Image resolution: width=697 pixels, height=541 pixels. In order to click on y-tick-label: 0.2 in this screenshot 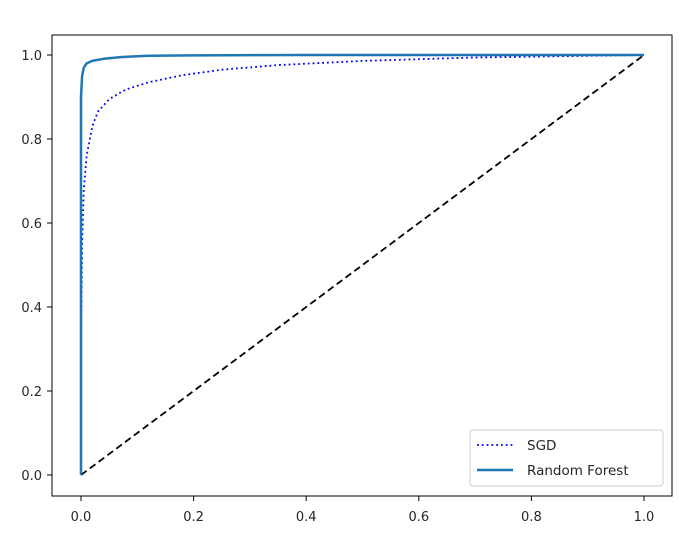, I will do `click(31, 392)`.